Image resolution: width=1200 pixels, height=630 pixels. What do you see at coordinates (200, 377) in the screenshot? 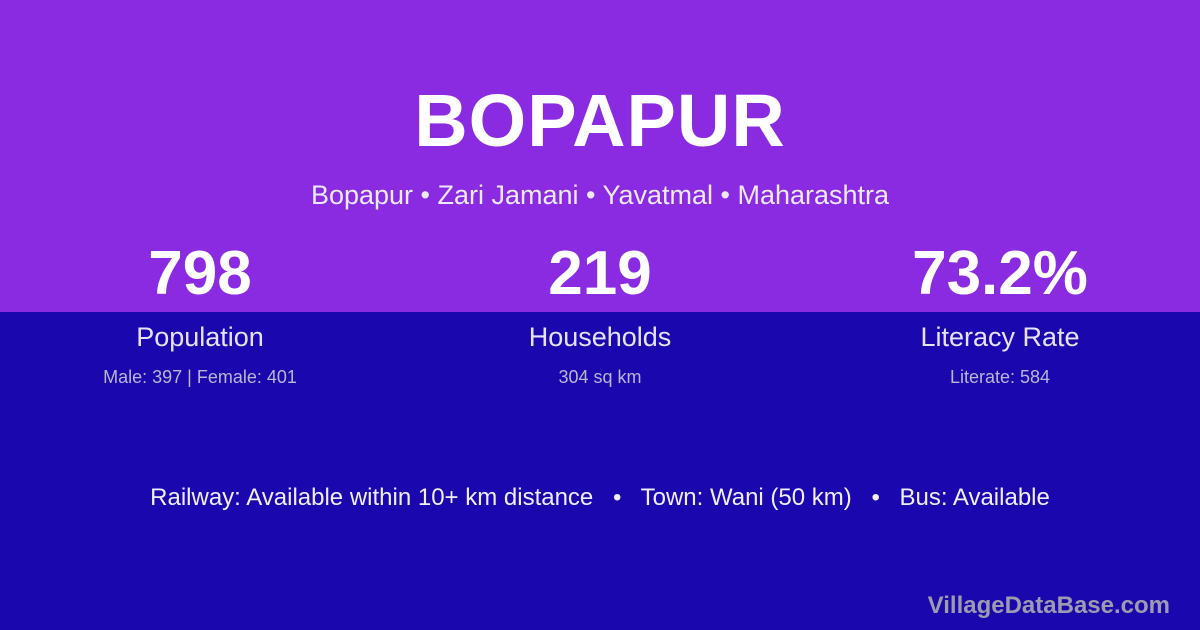
I see `stat-detail-population: Male: 397 | Female: 401` at bounding box center [200, 377].